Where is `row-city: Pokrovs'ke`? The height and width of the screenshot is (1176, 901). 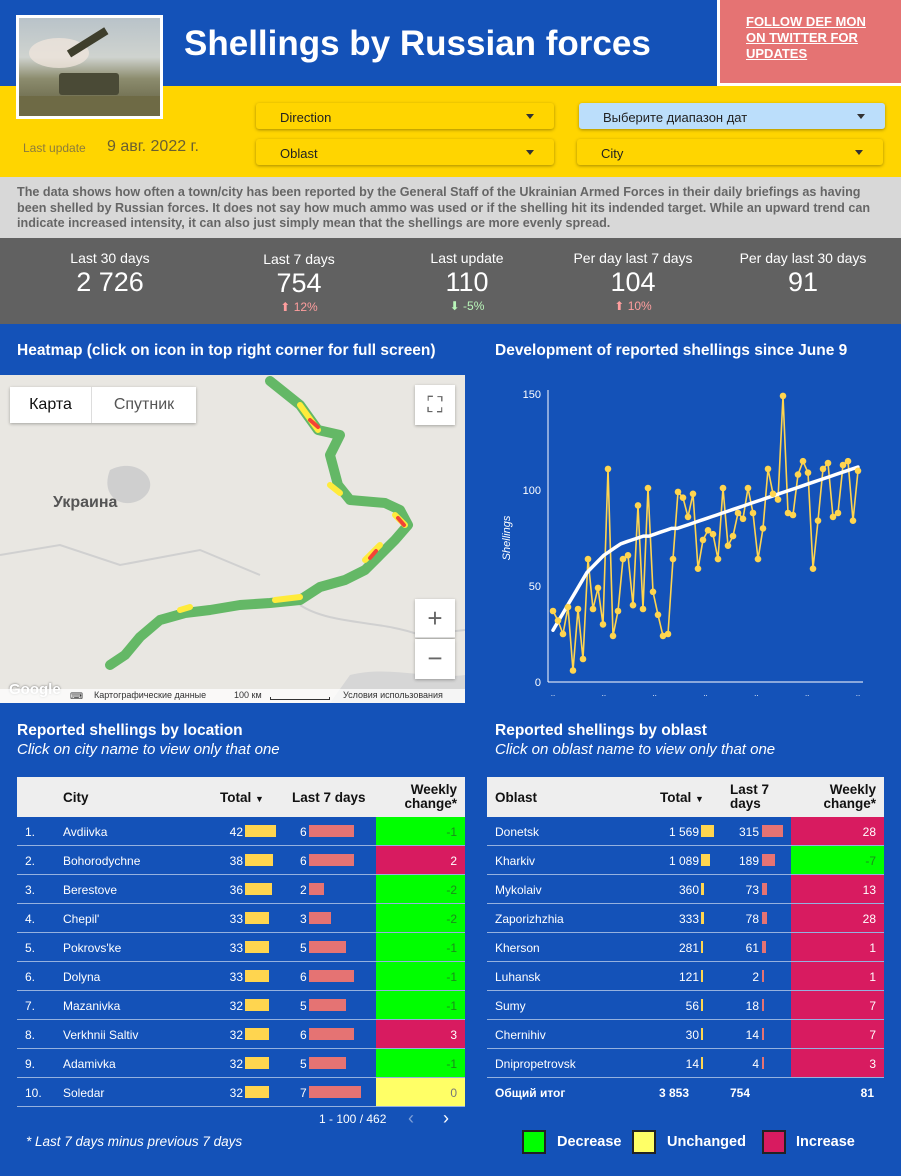
row-city: Pokrovs'ke is located at coordinates (92, 948).